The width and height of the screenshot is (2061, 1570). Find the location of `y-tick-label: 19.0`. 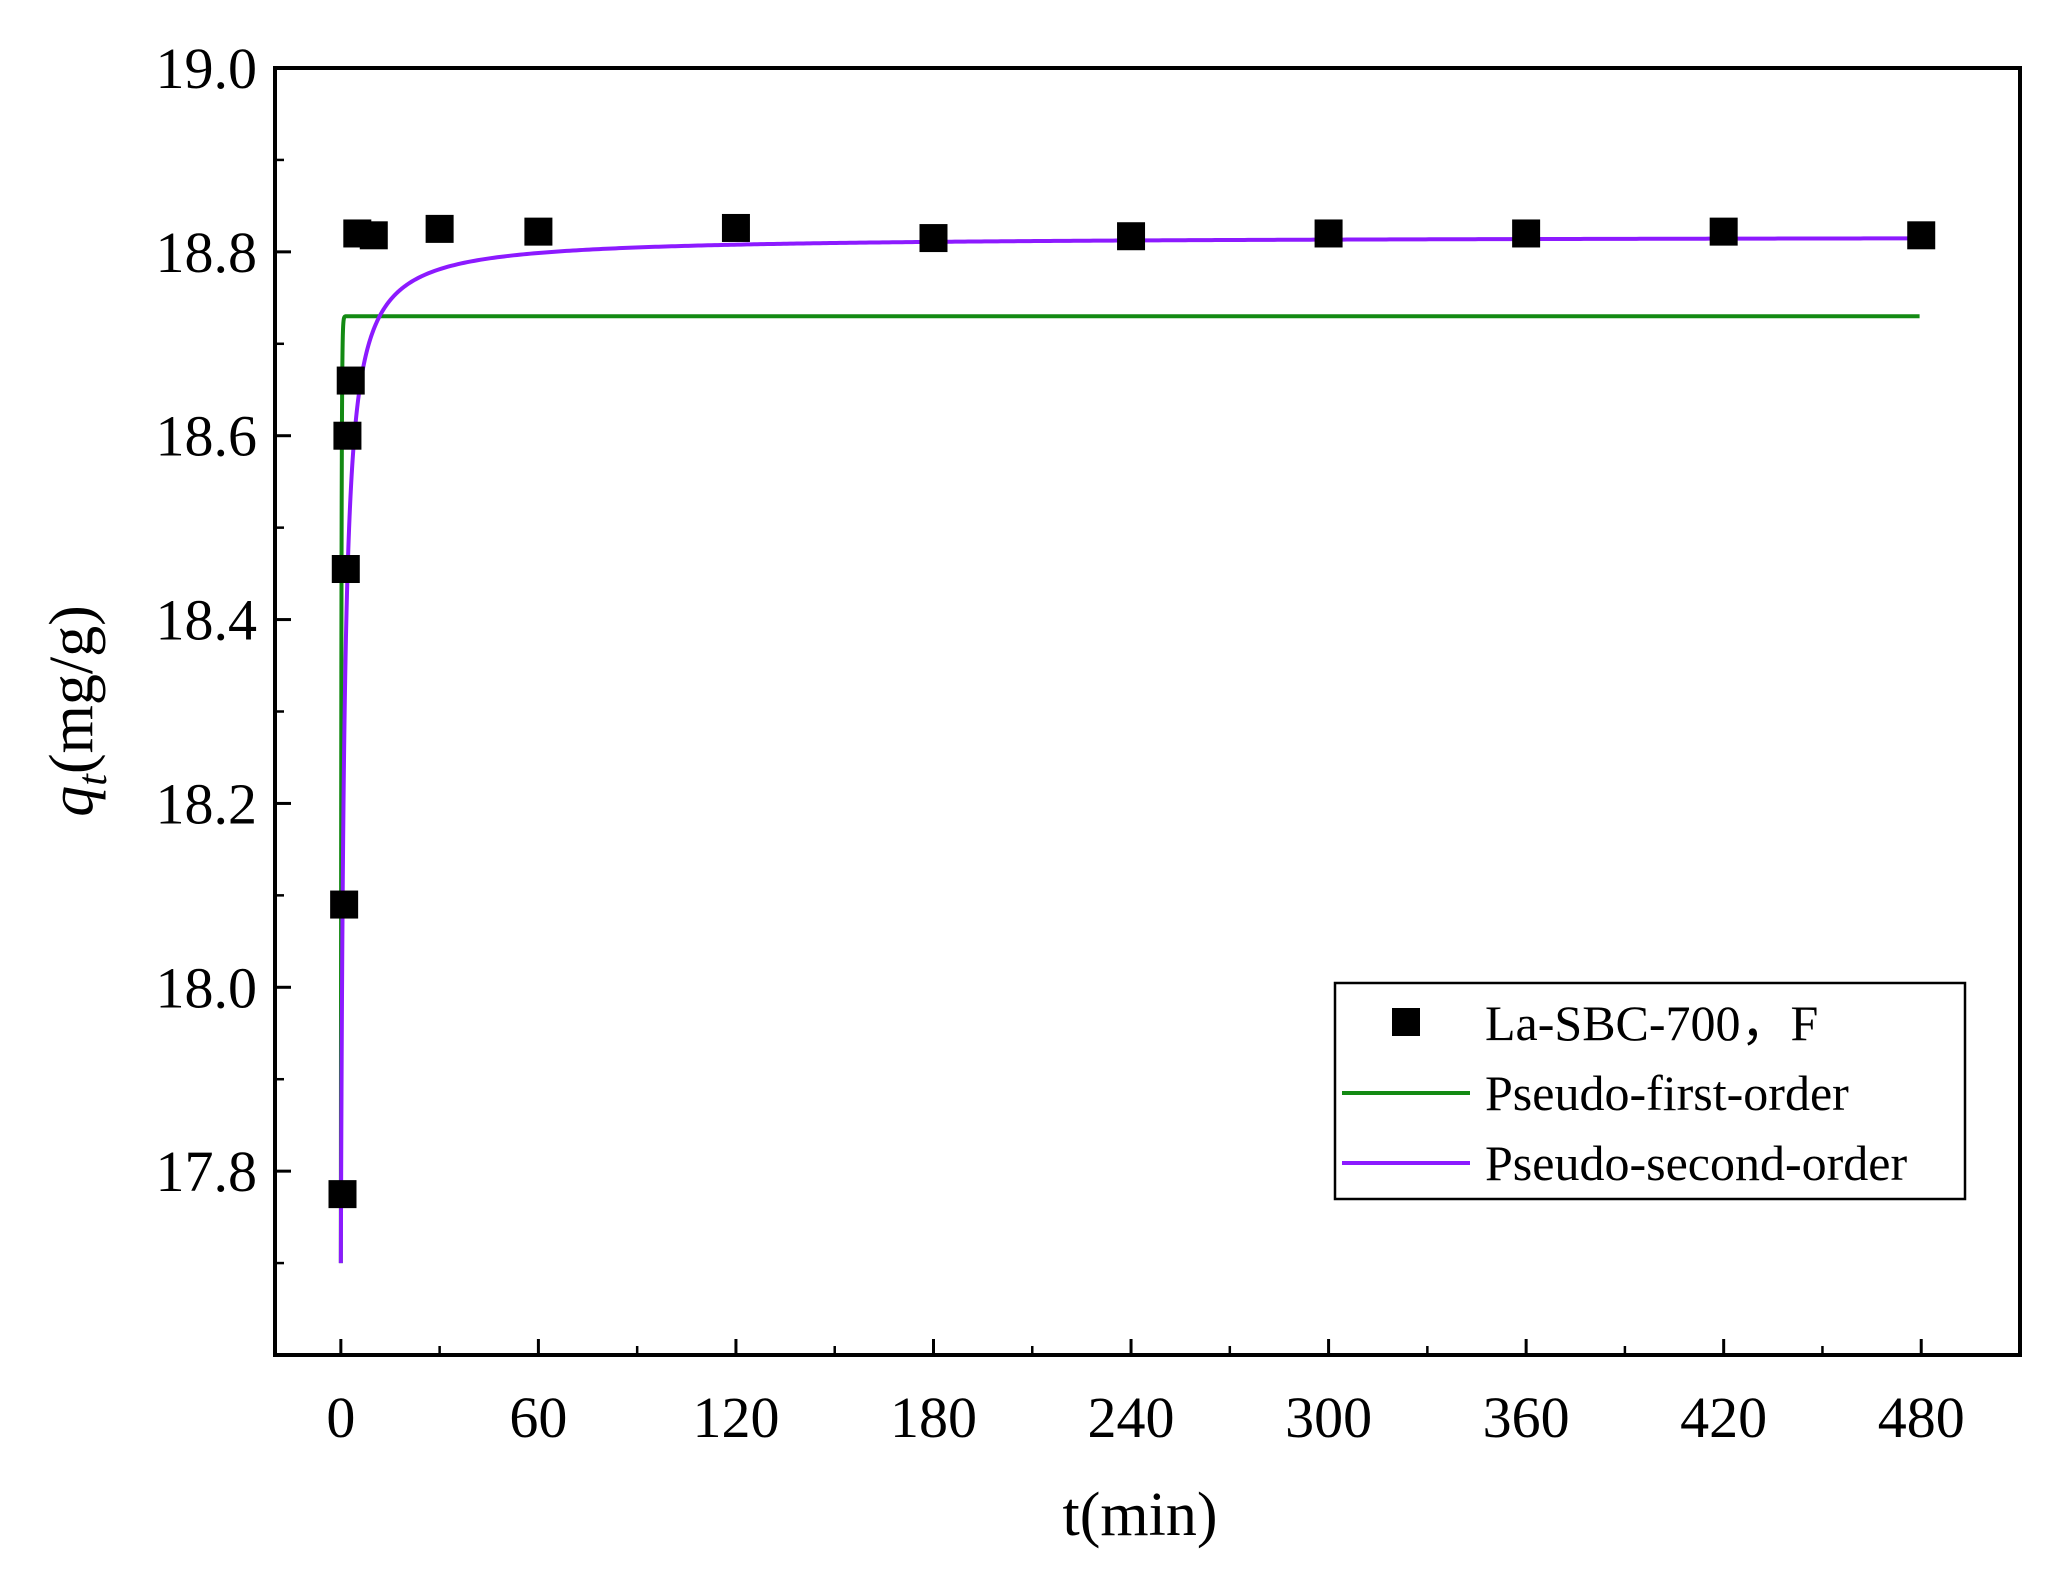

y-tick-label: 19.0 is located at coordinates (207, 68).